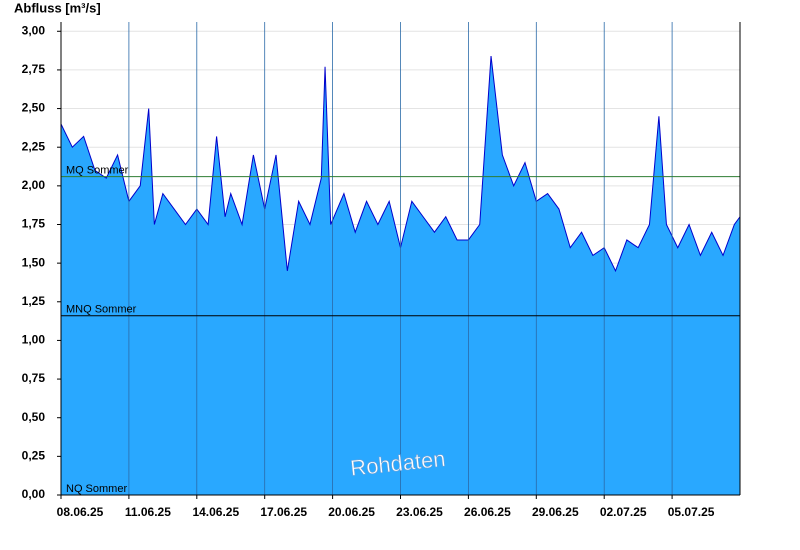  Describe the element at coordinates (34, 417) in the screenshot. I see `y-tick-label: 0,50` at that location.